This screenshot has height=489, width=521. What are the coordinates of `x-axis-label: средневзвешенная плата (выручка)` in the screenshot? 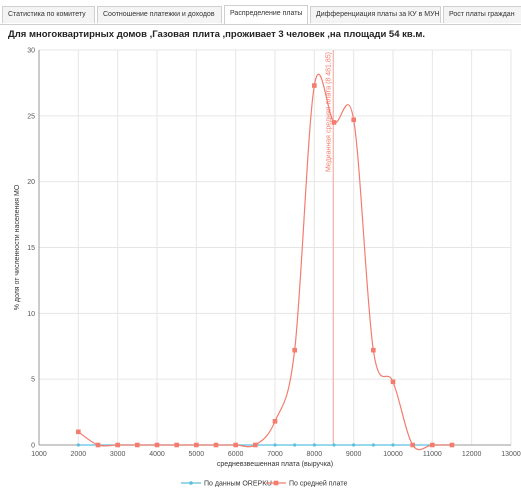 It's located at (275, 464).